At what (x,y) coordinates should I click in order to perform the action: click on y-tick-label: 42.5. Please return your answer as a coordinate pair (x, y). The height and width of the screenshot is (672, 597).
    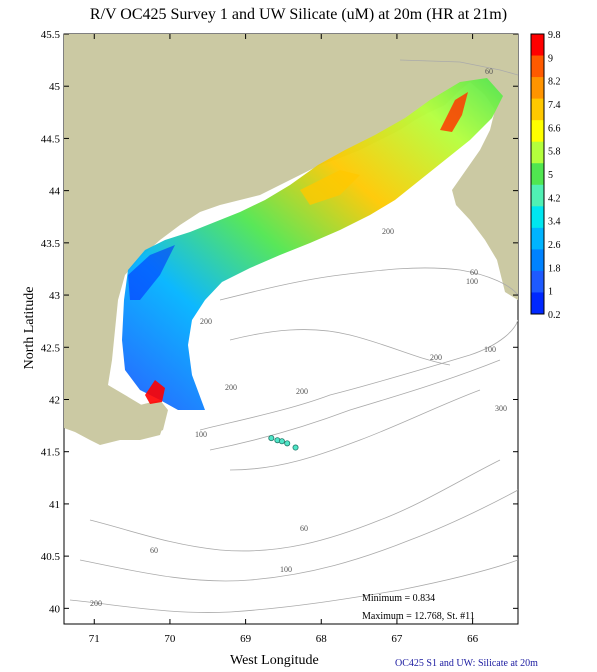
    Looking at the image, I should click on (51, 348).